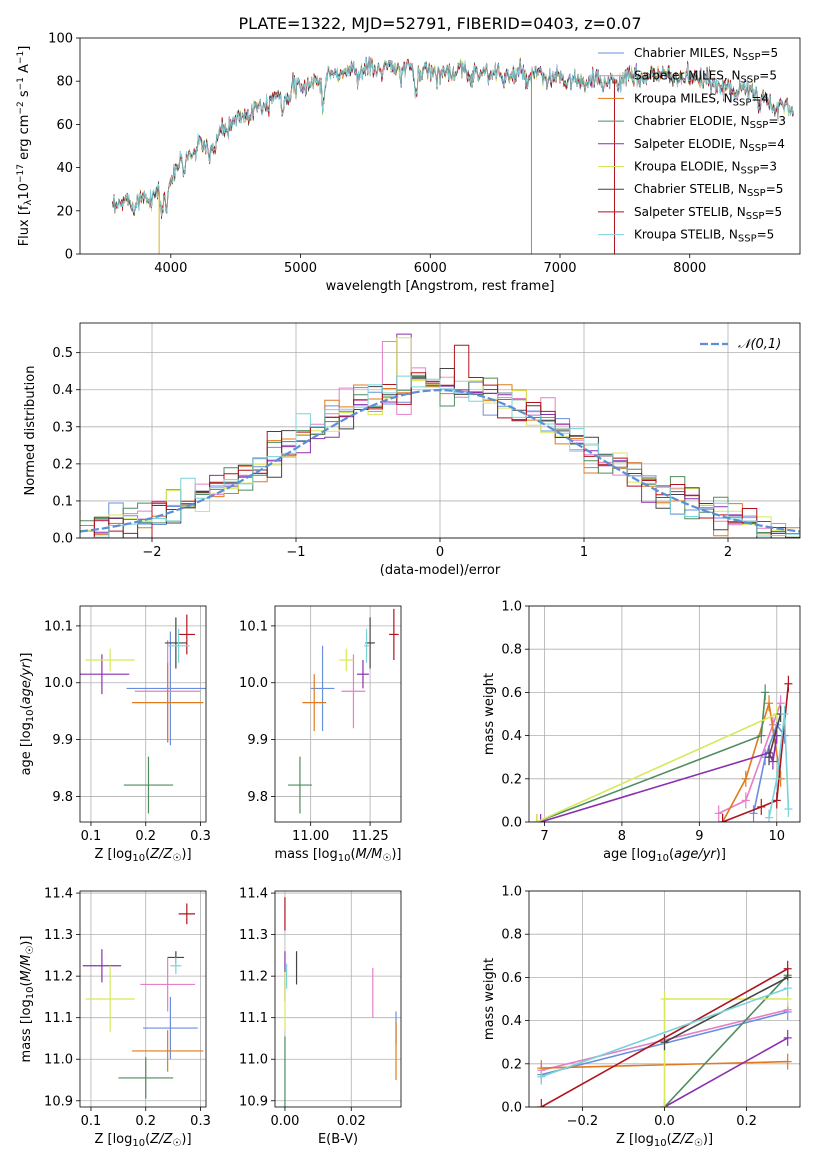 The width and height of the screenshot is (819, 1170). What do you see at coordinates (776, 836) in the screenshot?
I see `tick-label-x: 10` at bounding box center [776, 836].